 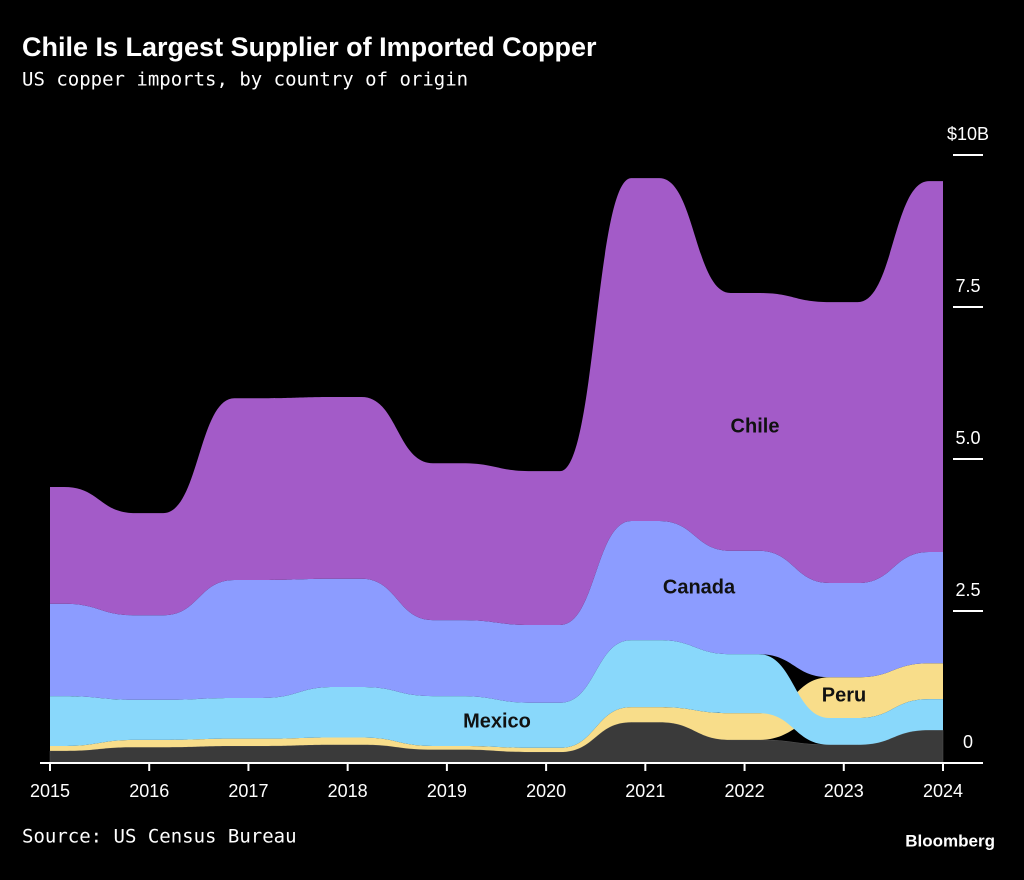 I want to click on series-label: Mexico, so click(x=497, y=721).